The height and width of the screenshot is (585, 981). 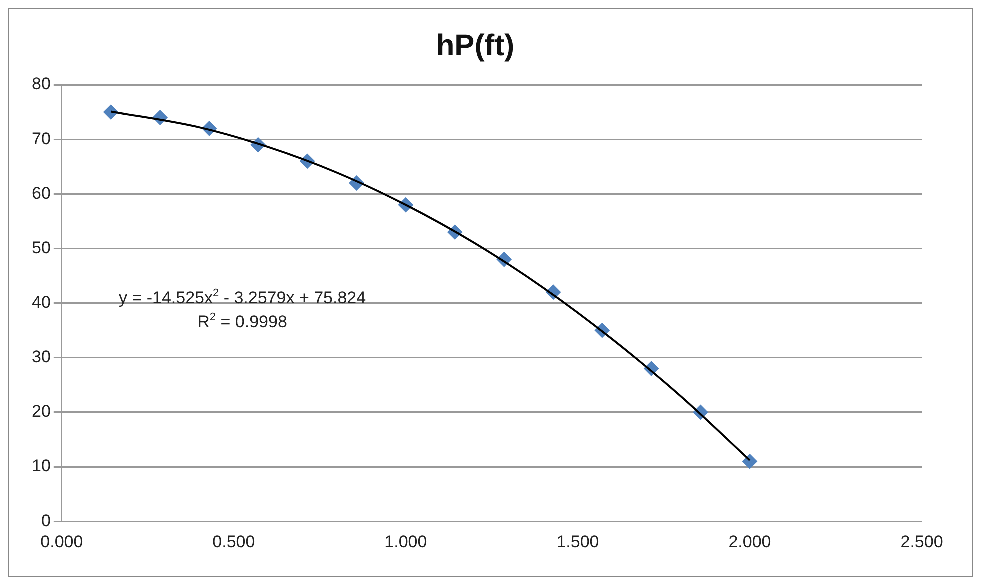 I want to click on y-tick-label: 50, so click(x=41, y=248).